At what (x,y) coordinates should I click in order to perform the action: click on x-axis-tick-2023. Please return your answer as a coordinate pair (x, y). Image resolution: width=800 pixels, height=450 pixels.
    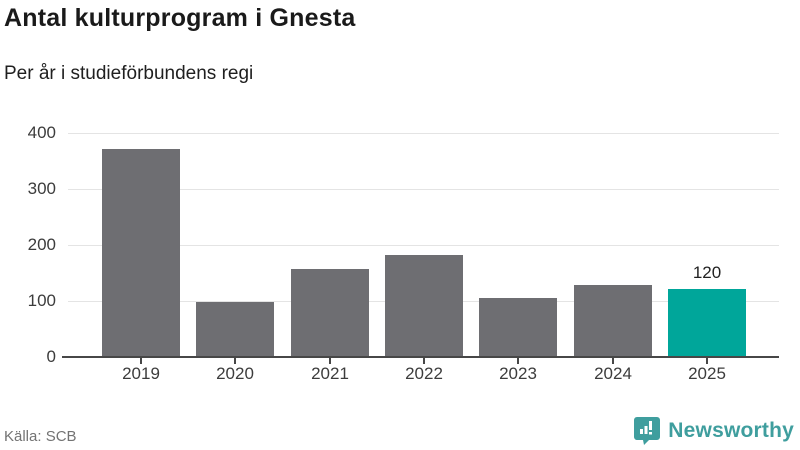
    Looking at the image, I should click on (518, 361).